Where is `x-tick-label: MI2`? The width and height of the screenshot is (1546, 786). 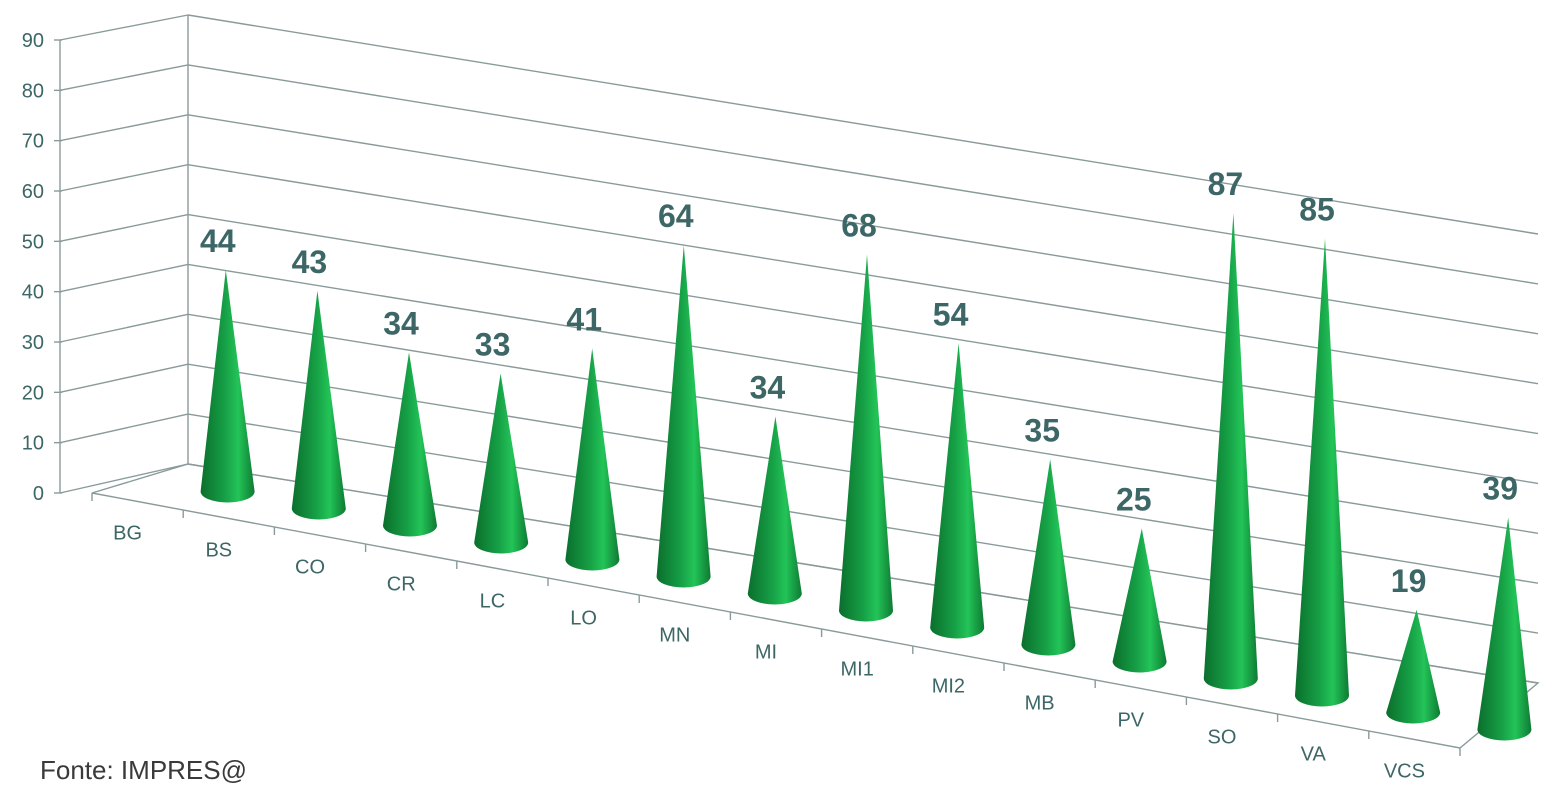 x-tick-label: MI2 is located at coordinates (948, 687).